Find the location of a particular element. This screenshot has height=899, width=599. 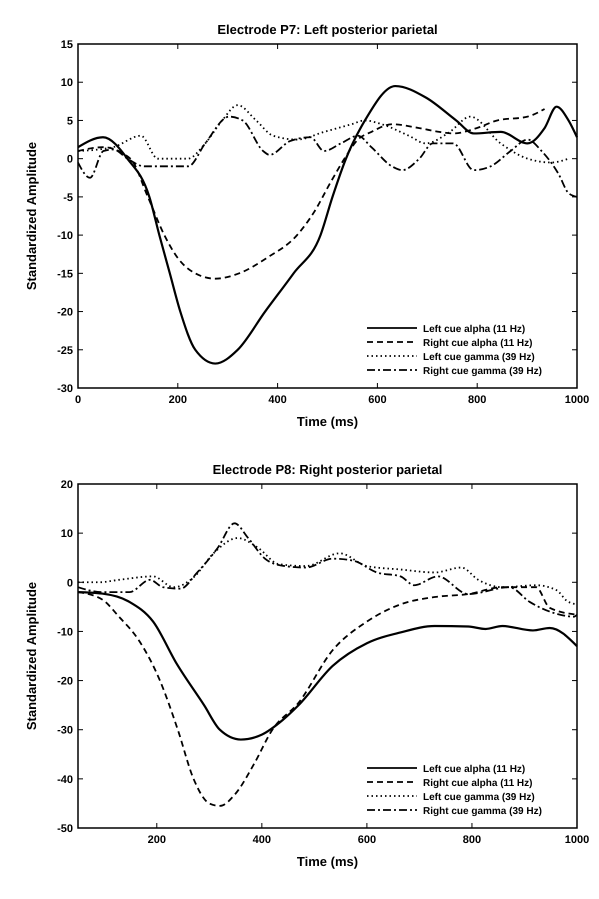

chart-title: Electrode P8: Right posterior parietal is located at coordinates (327, 469).